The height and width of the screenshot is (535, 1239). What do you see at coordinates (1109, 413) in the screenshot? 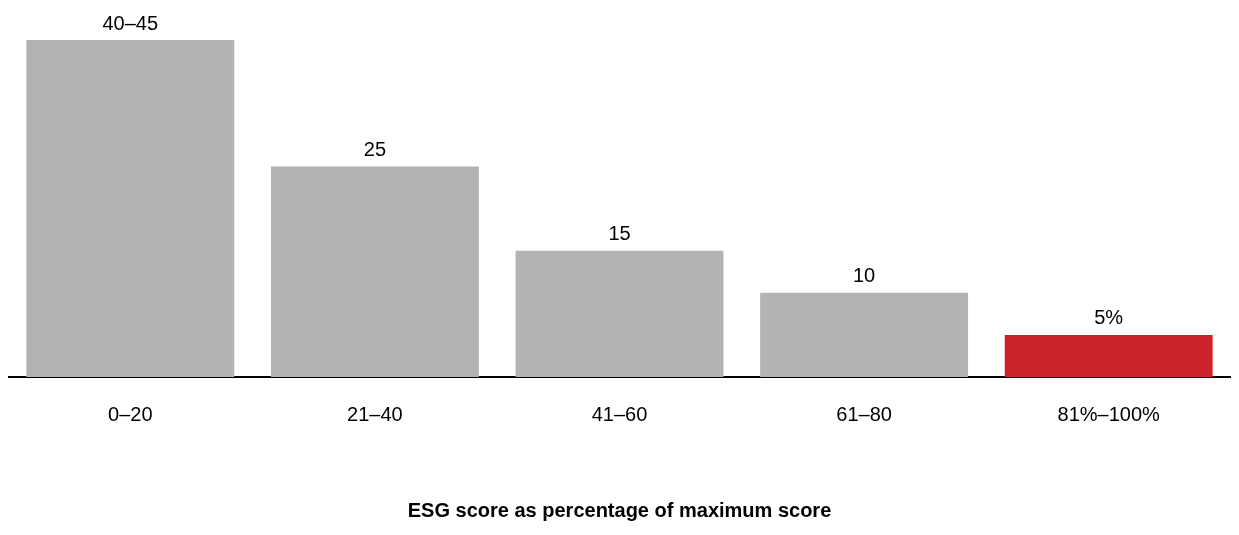
I see `x-tick-label: 81%–100%` at bounding box center [1109, 413].